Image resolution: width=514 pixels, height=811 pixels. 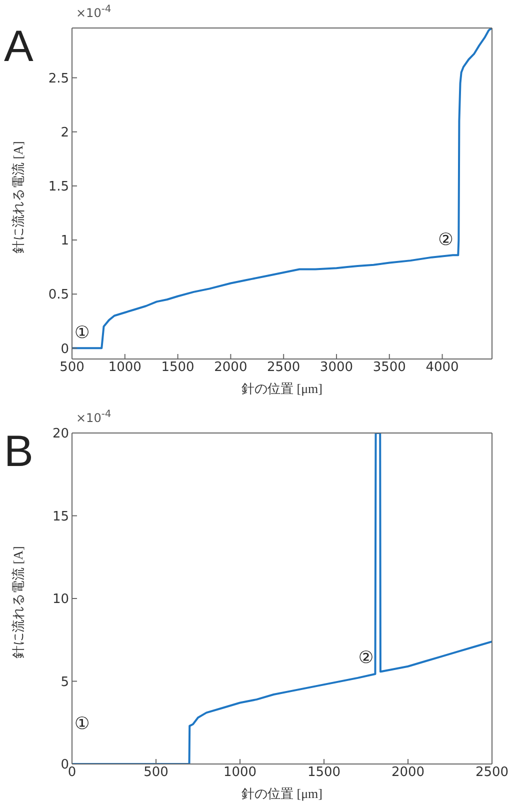 I want to click on y-tick-label: 0, so click(x=64, y=349).